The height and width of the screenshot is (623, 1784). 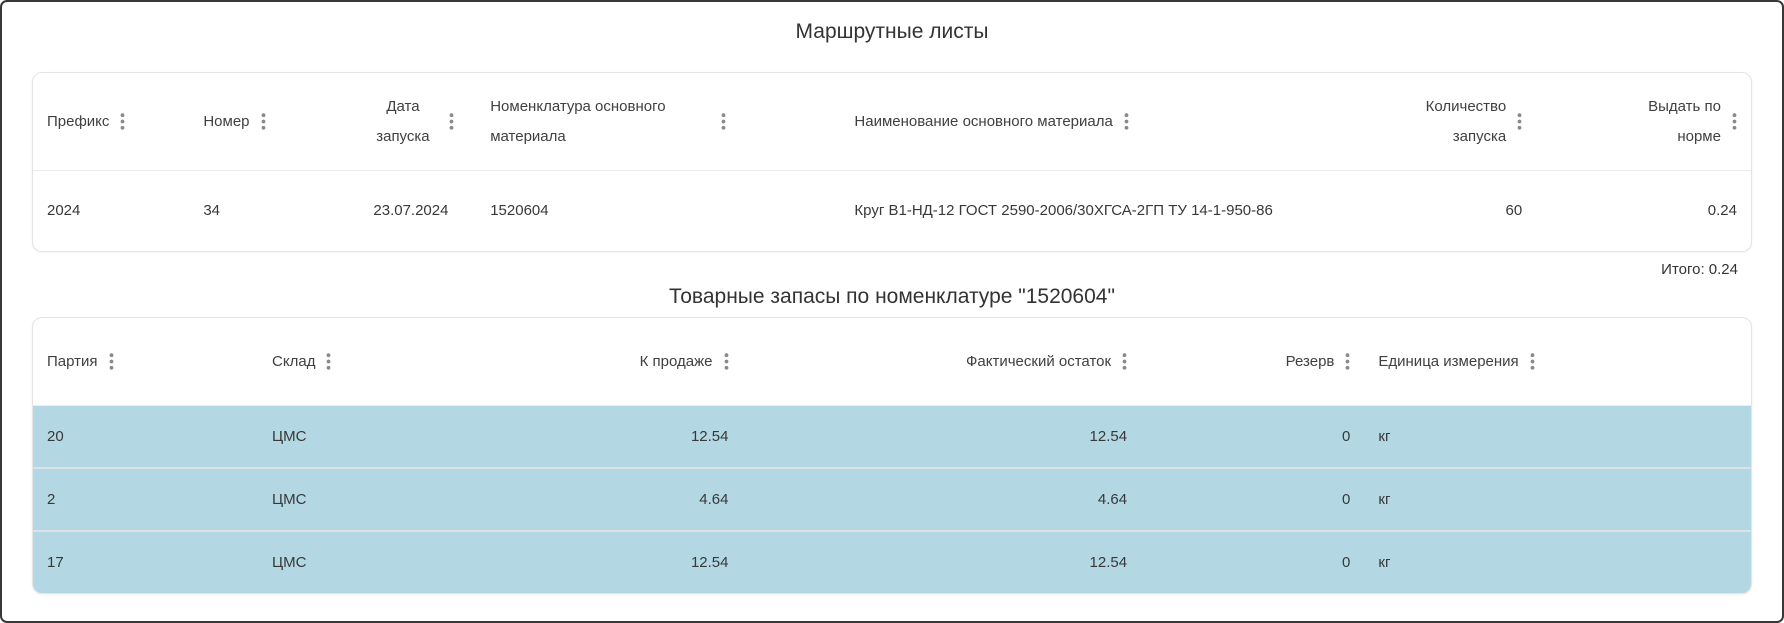 What do you see at coordinates (403, 121) in the screenshot?
I see `column-header-label: Дата запуска` at bounding box center [403, 121].